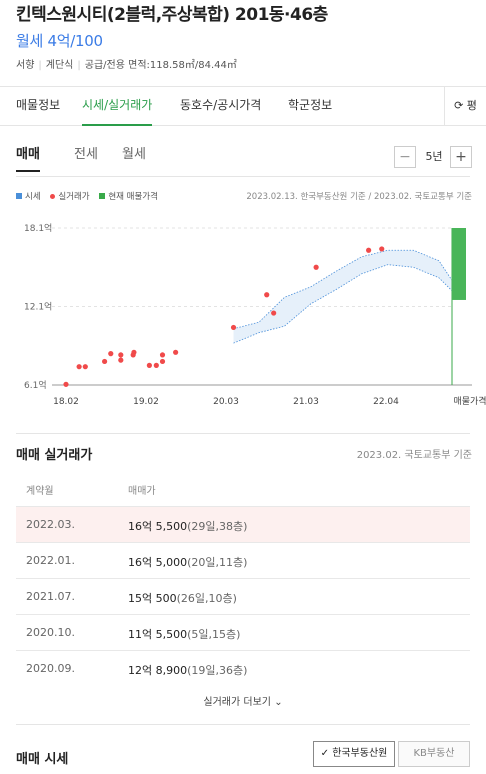  I want to click on period-stepper: − 5년 +, so click(433, 157).